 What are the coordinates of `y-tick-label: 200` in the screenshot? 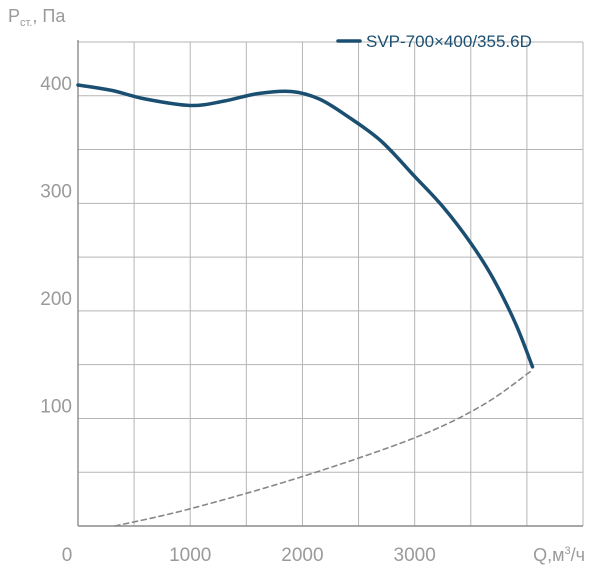 It's located at (56, 299).